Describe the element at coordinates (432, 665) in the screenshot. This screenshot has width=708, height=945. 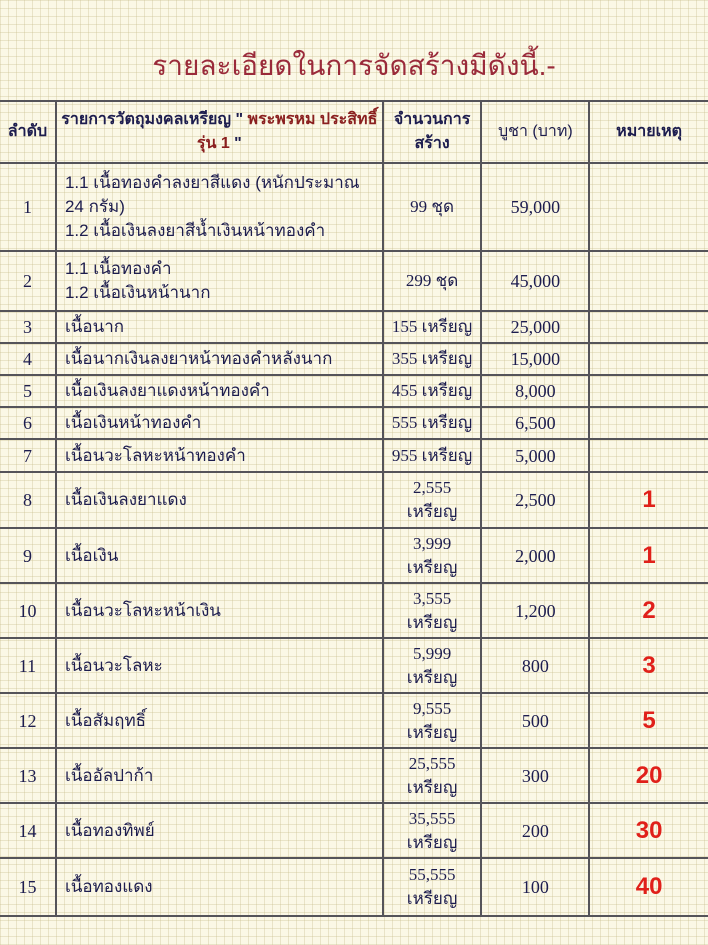
I see `row-qty: 5,999 เหรียญ` at that location.